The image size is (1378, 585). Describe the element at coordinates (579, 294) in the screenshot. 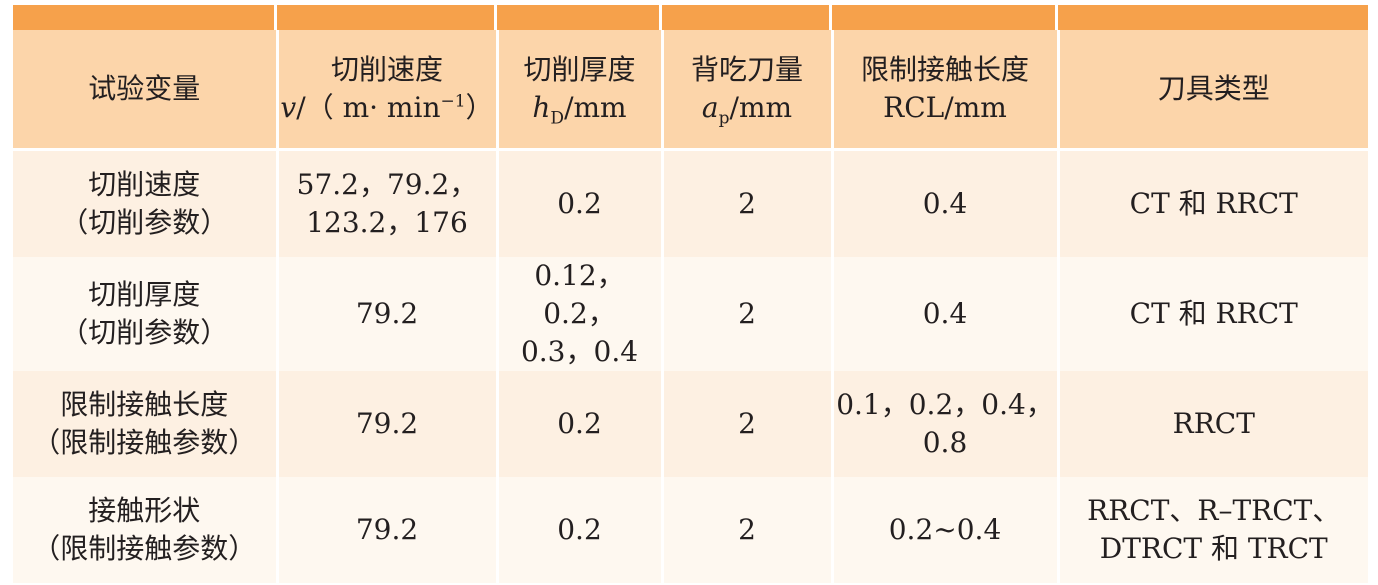

I see `cell-text: 0.12，0.2，` at that location.